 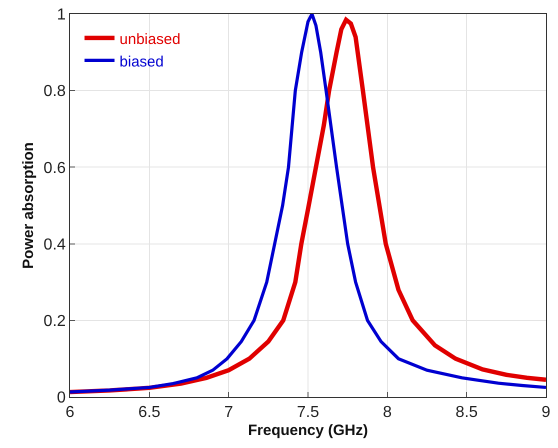 What do you see at coordinates (546, 413) in the screenshot?
I see `x-tick-label: 9` at bounding box center [546, 413].